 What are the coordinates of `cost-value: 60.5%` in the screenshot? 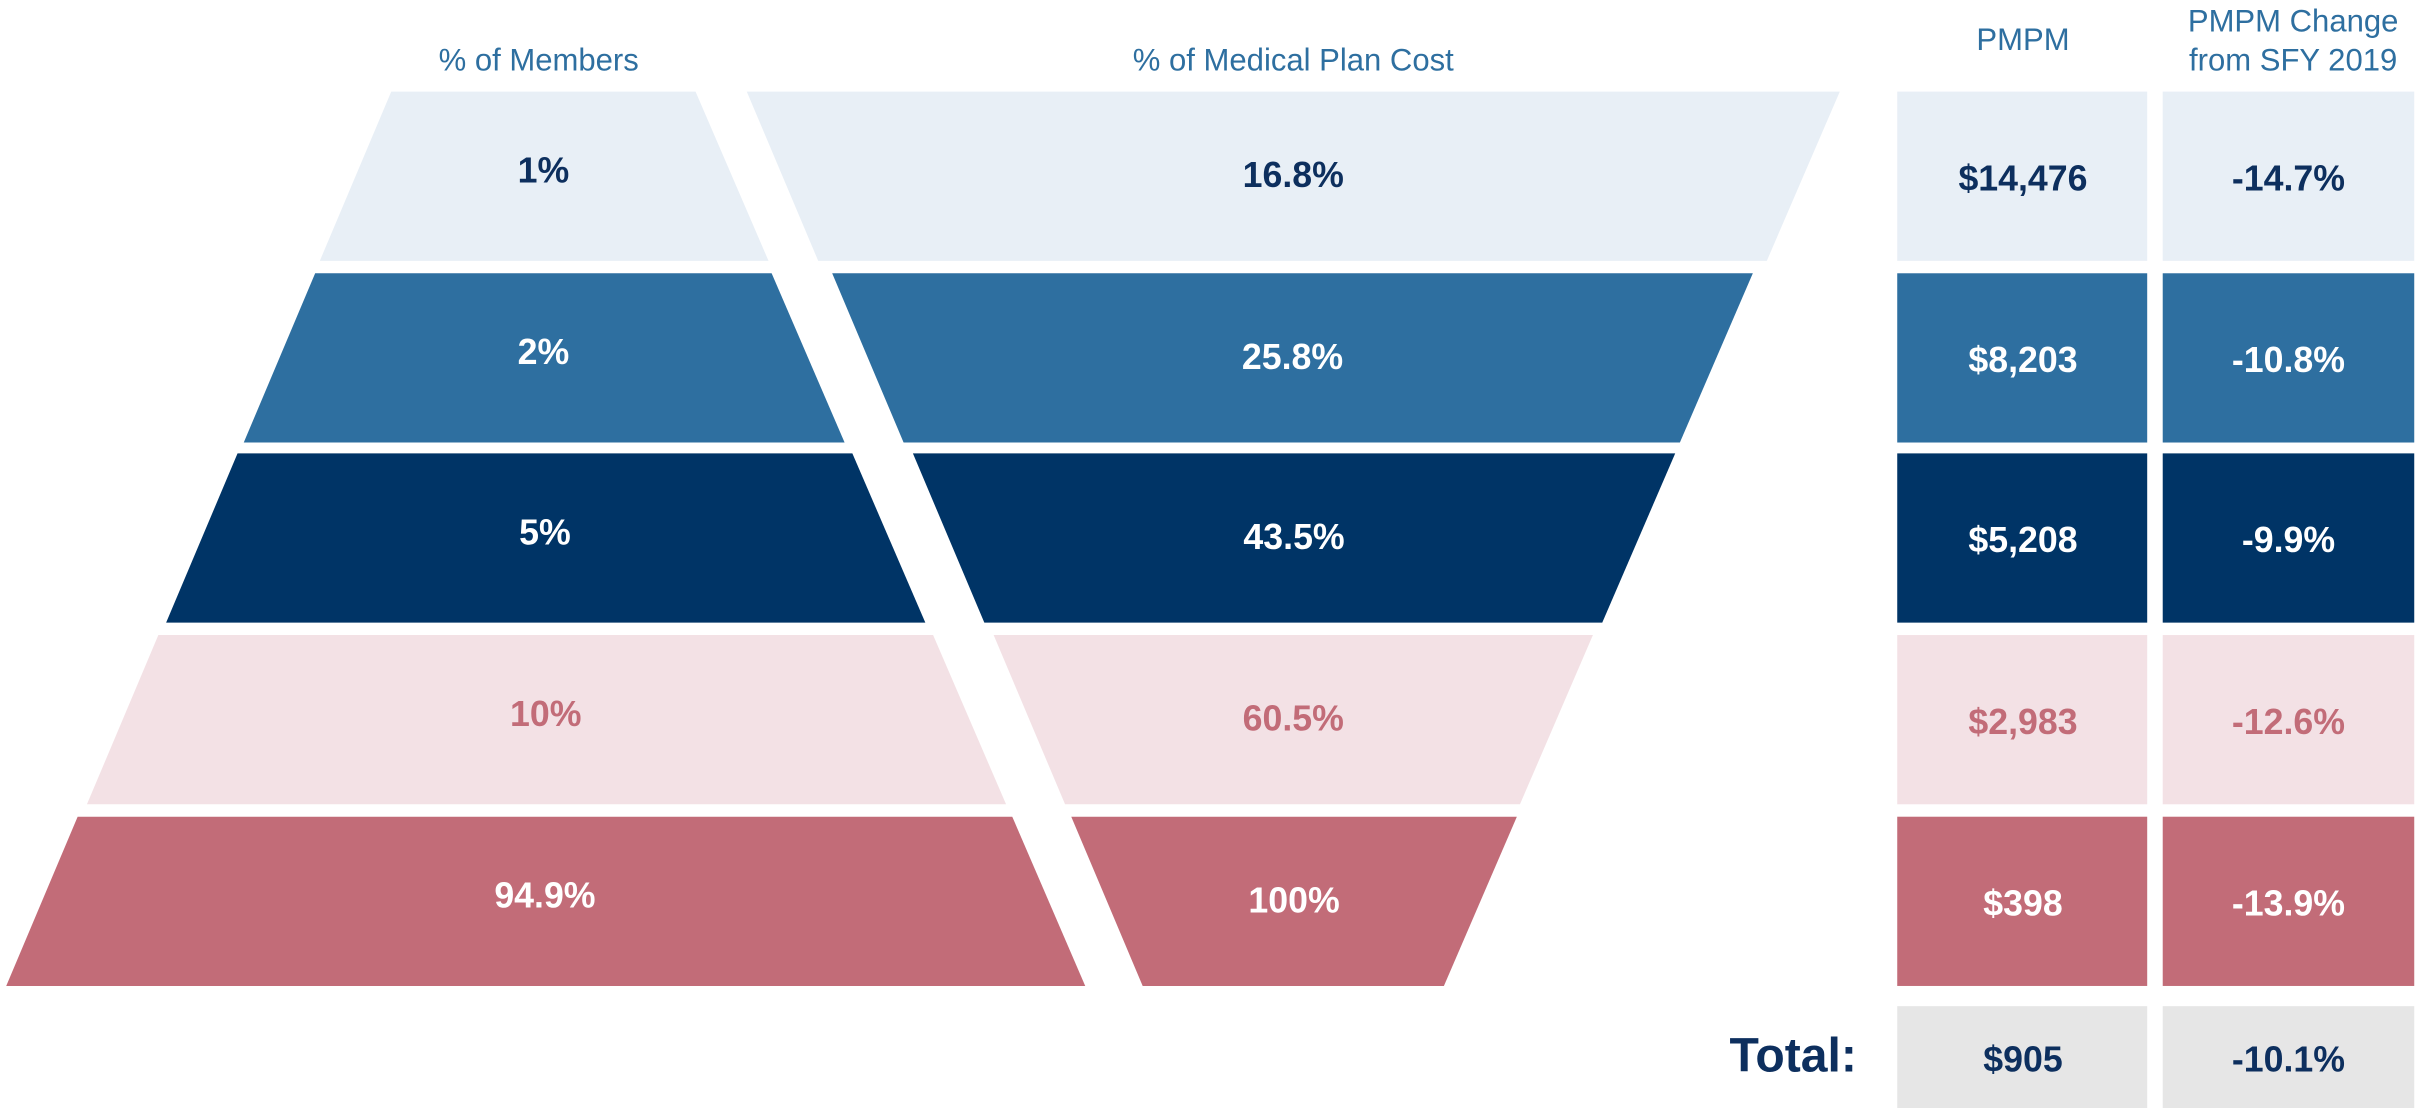 It's located at (1293, 719).